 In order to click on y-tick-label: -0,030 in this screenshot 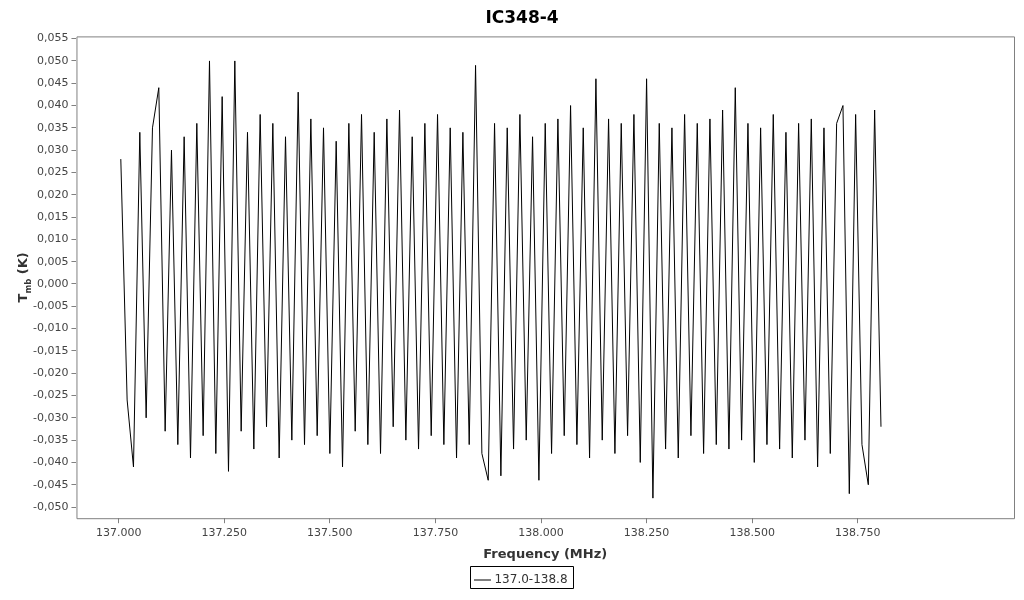, I will do `click(50, 417)`.